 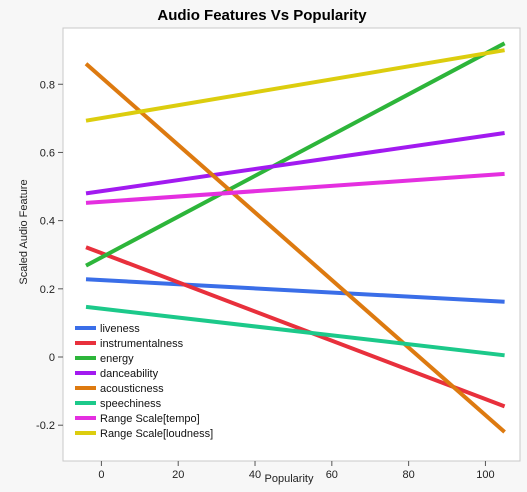 I want to click on y-tick-label: 0.4, so click(x=47, y=222).